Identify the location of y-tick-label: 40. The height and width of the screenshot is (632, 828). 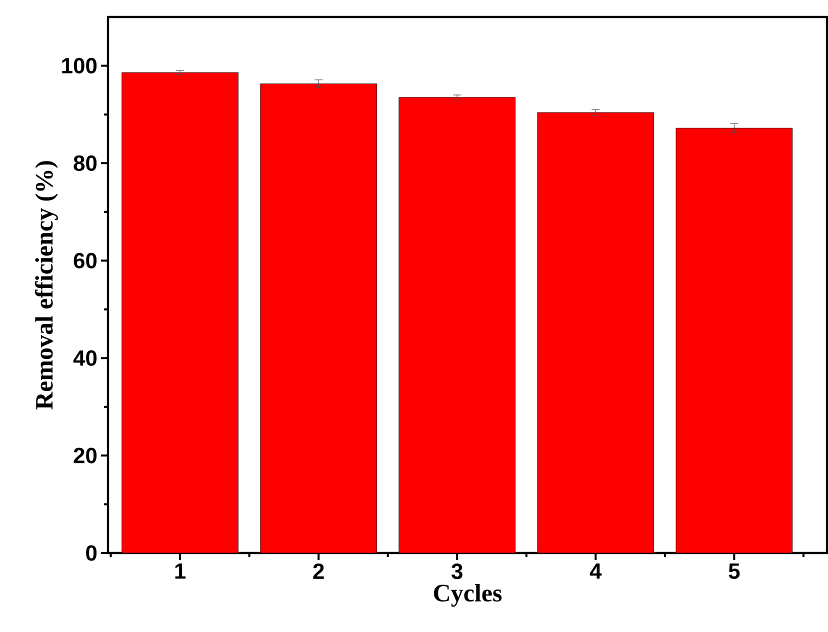
(85, 358).